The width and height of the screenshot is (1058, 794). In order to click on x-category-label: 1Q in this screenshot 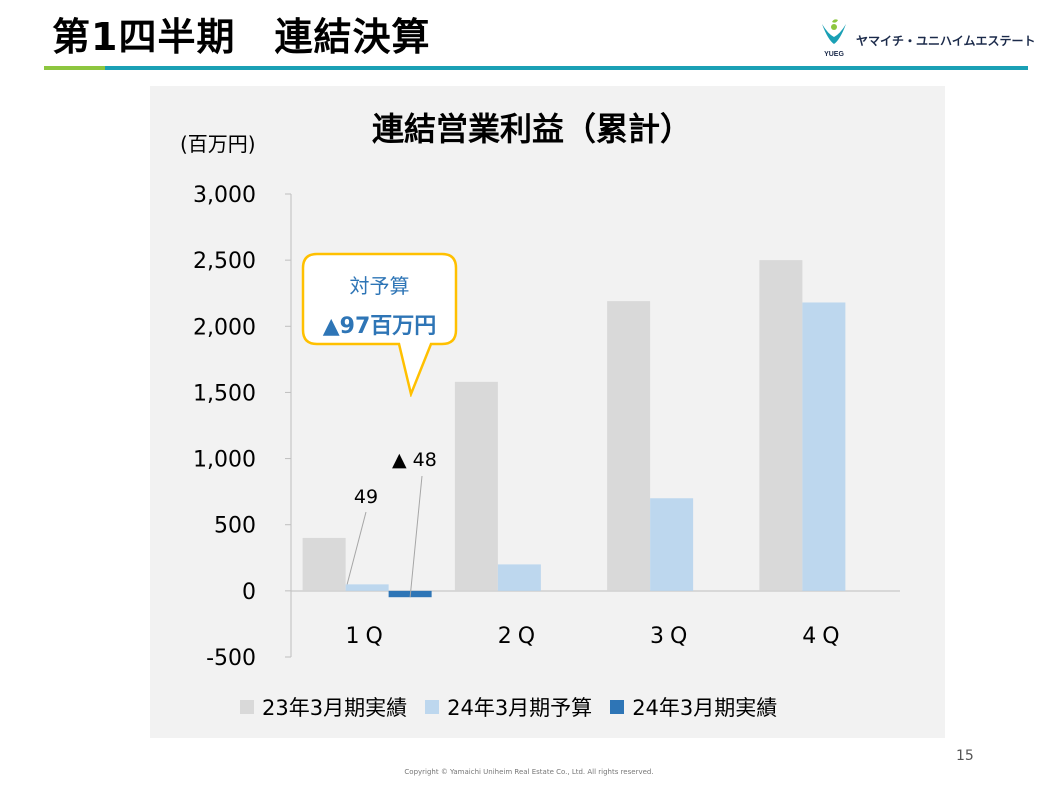, I will do `click(366, 636)`.